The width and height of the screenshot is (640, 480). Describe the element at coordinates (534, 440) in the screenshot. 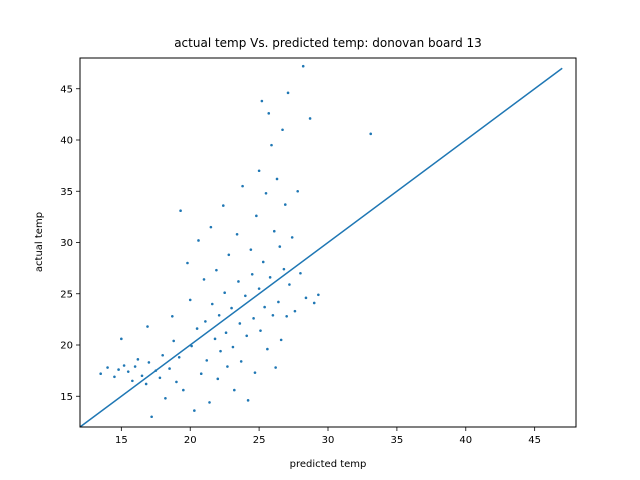

I see `x-tick-label: 45` at that location.